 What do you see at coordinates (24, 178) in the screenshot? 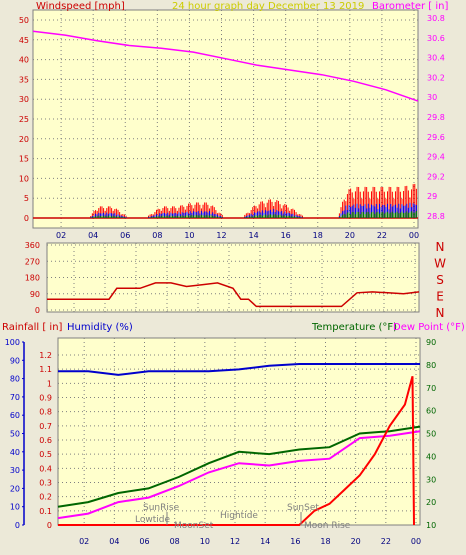
I see `p1-left-tick: 10` at bounding box center [24, 178].